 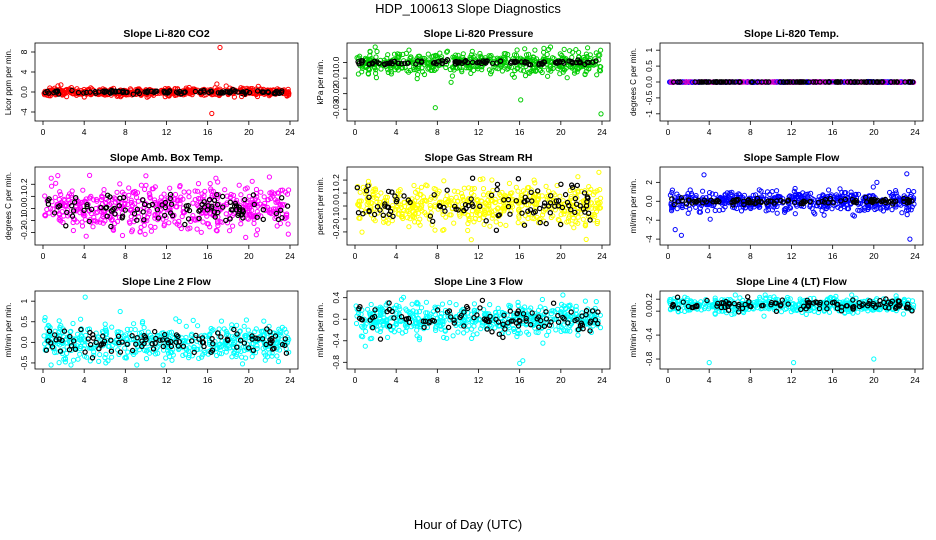 I want to click on y-tick-label: 2, so click(x=649, y=182).